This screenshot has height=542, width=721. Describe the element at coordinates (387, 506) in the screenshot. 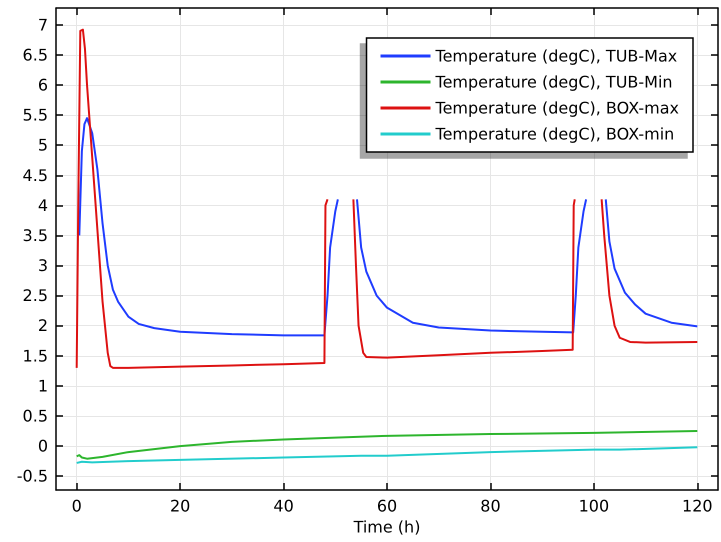

I see `x-tick-label: 60` at that location.